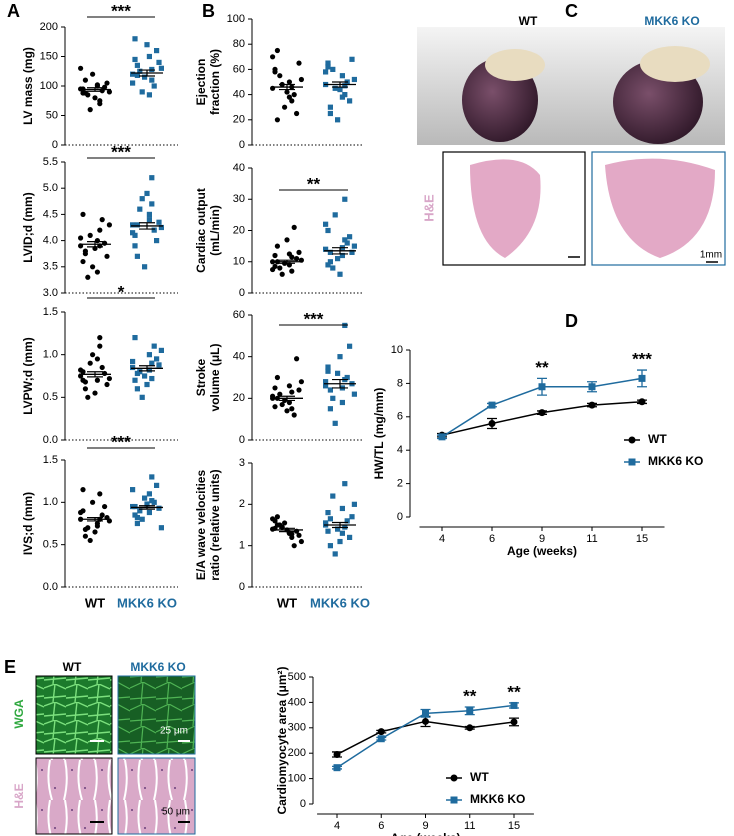 Image resolution: width=734 pixels, height=836 pixels. Describe the element at coordinates (242, 463) in the screenshot. I see `y-tick-label: 3` at that location.